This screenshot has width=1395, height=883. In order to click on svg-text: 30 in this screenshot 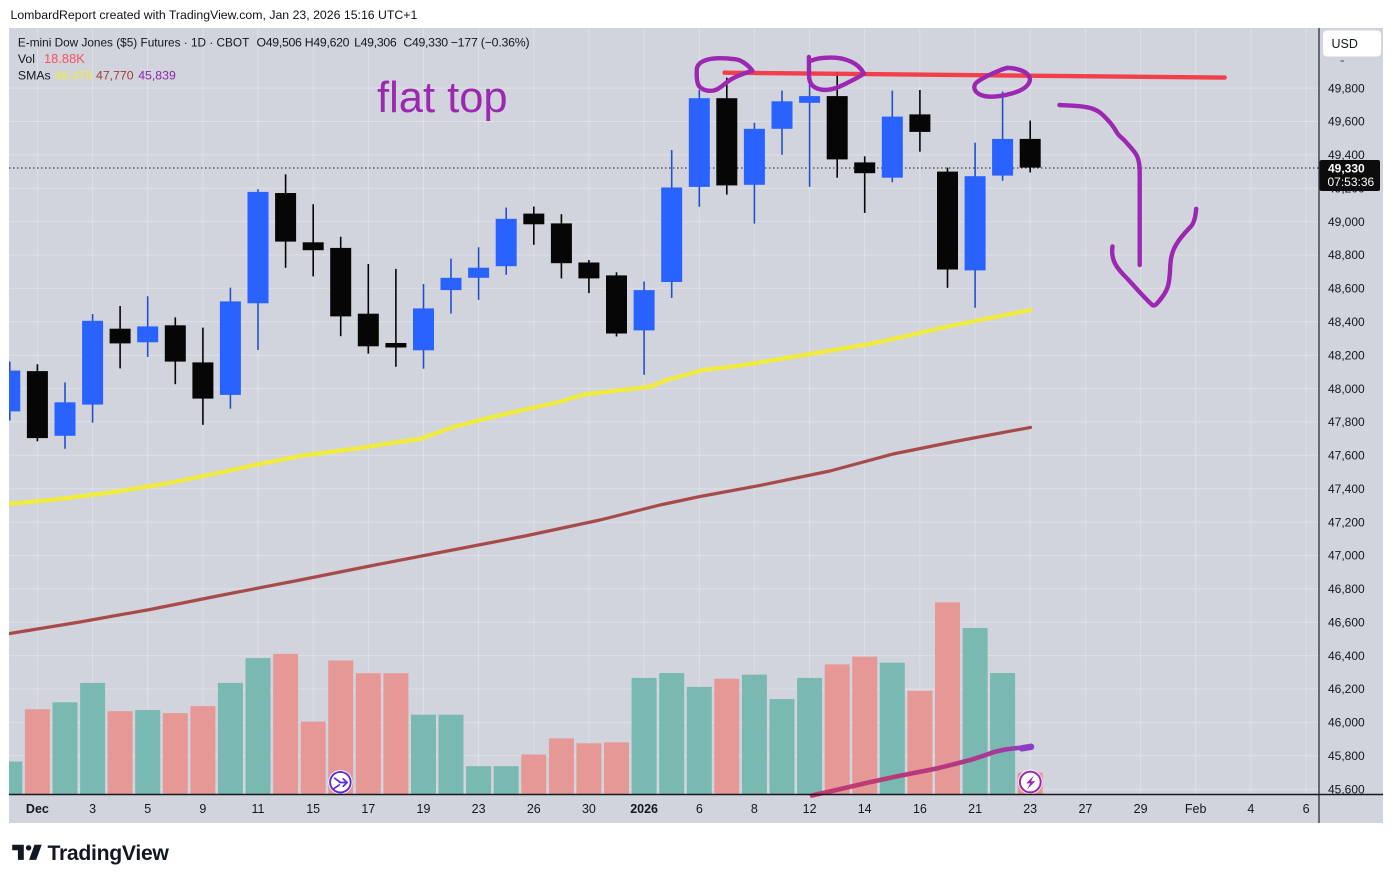, I will do `click(589, 809)`.